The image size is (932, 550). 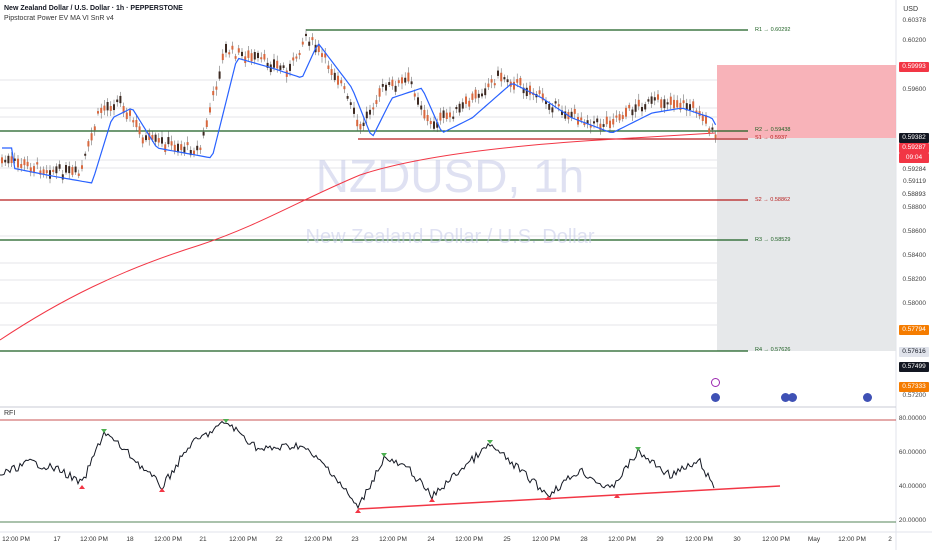 What do you see at coordinates (355, 539) in the screenshot?
I see `time-tick: 23` at bounding box center [355, 539].